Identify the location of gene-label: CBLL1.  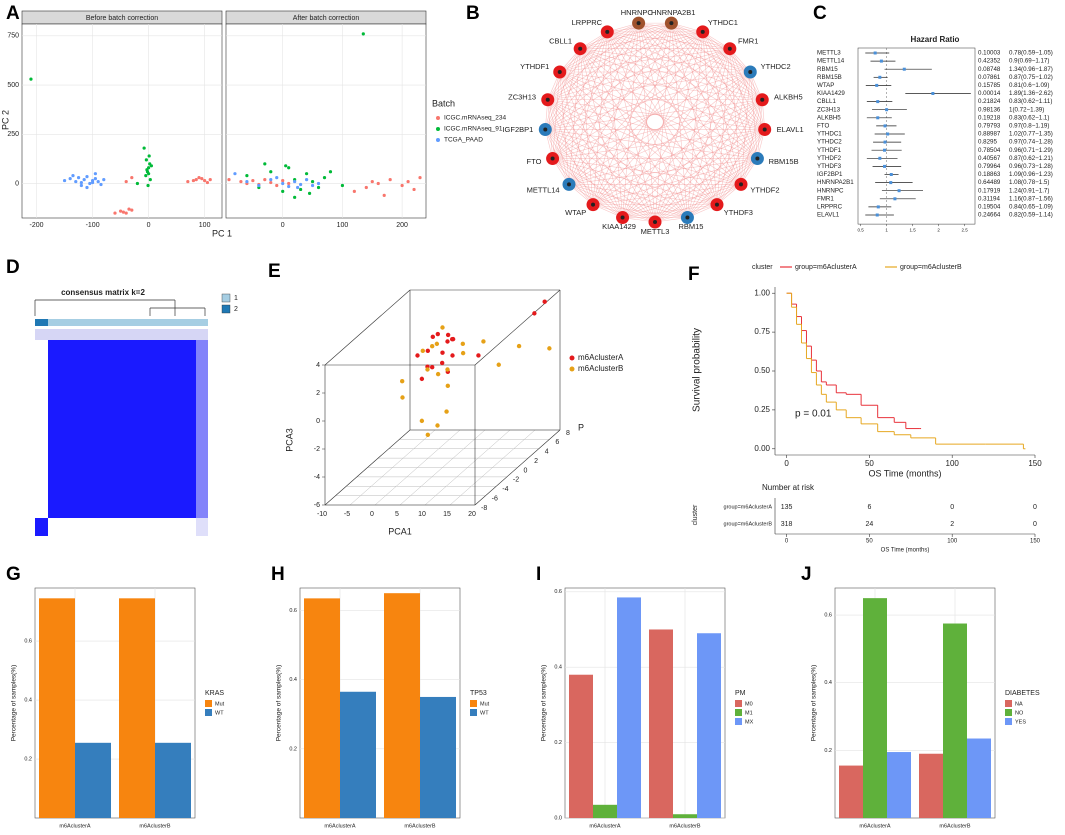
(826, 101).